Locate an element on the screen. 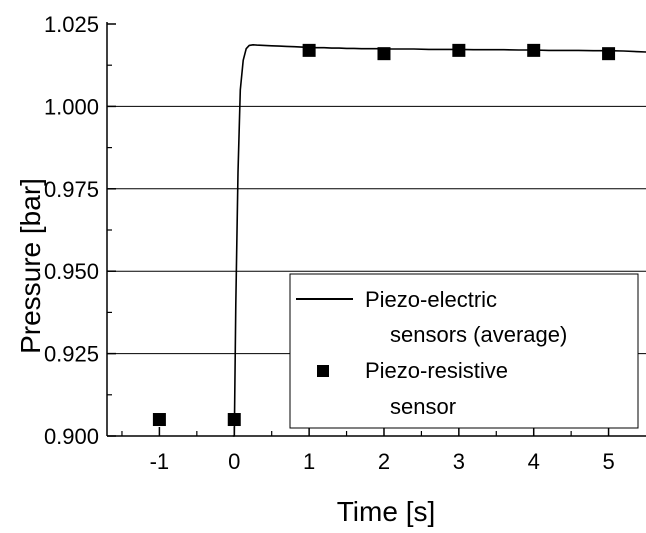  y-tick-label: 0.950 is located at coordinates (71, 271).